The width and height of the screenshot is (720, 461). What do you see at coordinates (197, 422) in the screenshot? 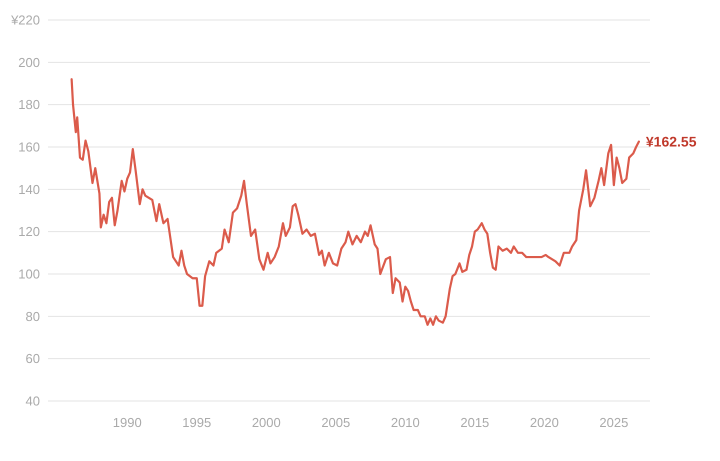
I see `x-tick-label: 1995` at bounding box center [197, 422].